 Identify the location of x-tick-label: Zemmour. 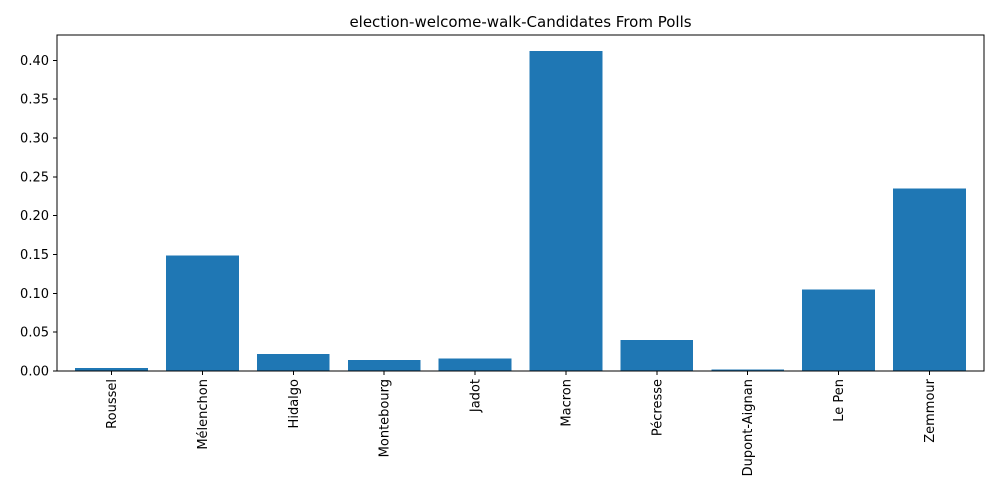
(930, 410).